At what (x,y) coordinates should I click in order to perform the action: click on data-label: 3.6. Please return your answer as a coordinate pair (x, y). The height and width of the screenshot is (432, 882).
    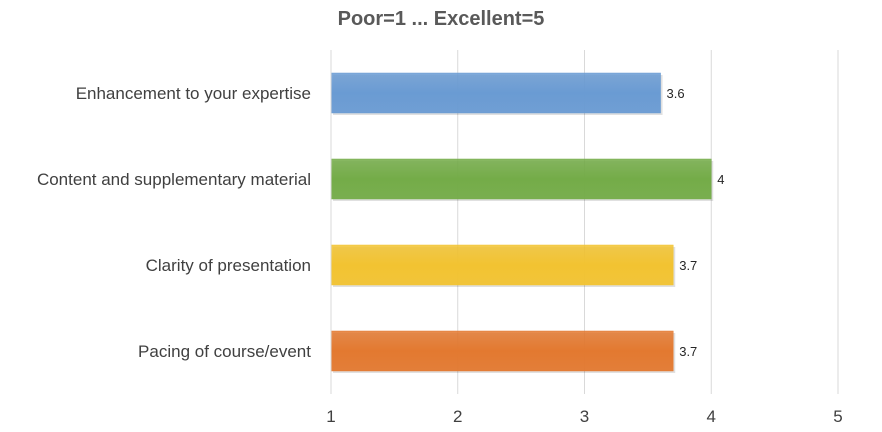
    Looking at the image, I should click on (676, 93).